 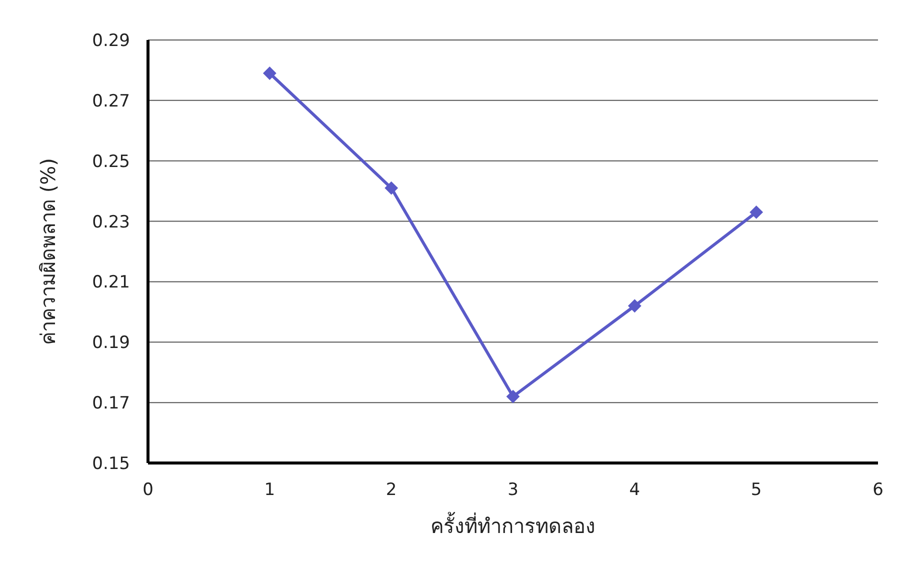 I want to click on y-tick-label: 0.21, so click(x=111, y=282).